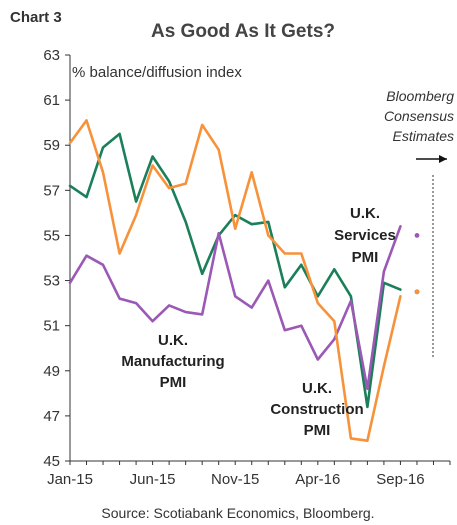 This screenshot has width=457, height=525. Describe the element at coordinates (431, 159) in the screenshot. I see `estimates-arrow` at that location.